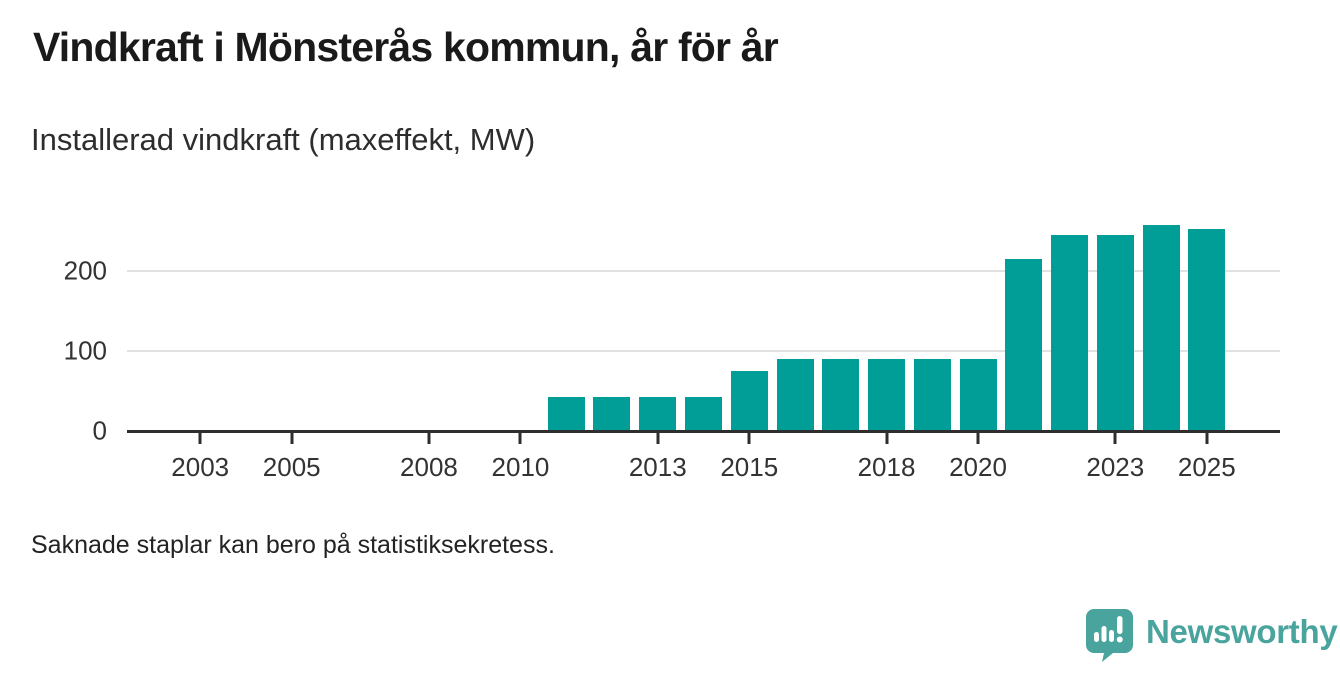 The image size is (1340, 685). I want to click on x-axis-tick-label: 2025, so click(1206, 467).